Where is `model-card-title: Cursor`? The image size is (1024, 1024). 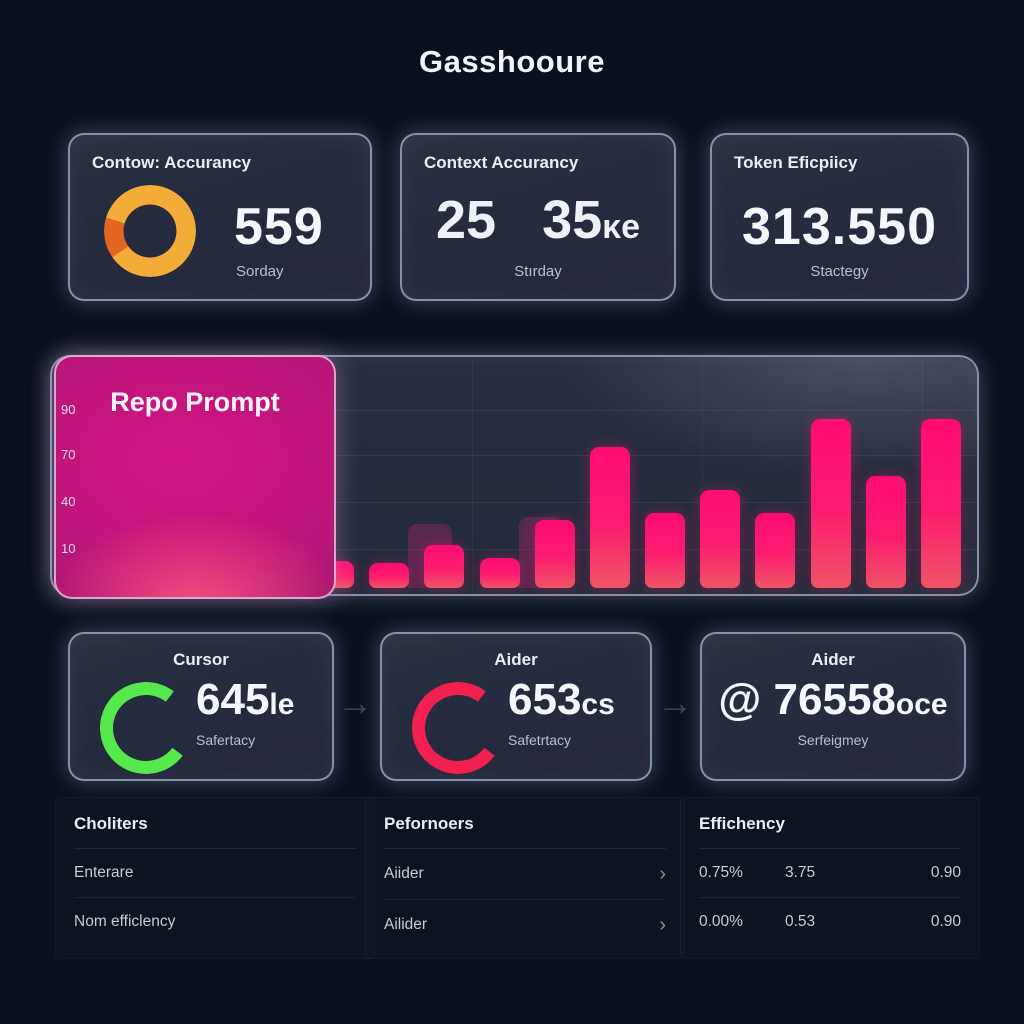
model-card-title: Cursor is located at coordinates (201, 659).